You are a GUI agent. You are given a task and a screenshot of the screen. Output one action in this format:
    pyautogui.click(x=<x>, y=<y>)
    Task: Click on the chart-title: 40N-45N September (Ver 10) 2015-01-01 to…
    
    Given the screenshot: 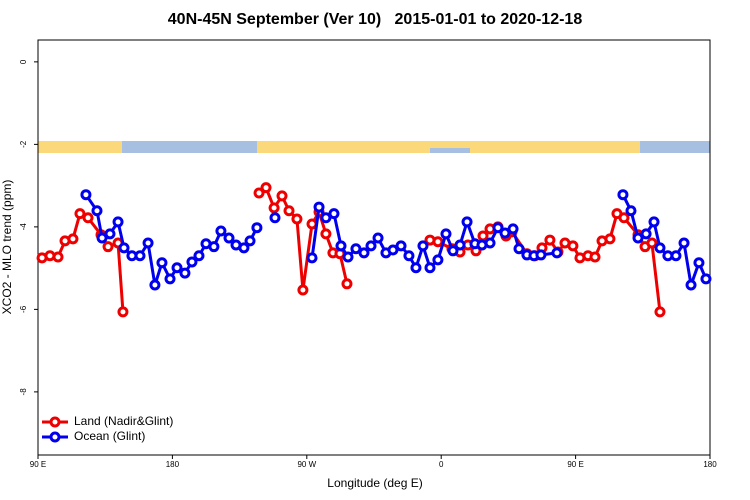 What is the action you would take?
    pyautogui.click(x=375, y=19)
    